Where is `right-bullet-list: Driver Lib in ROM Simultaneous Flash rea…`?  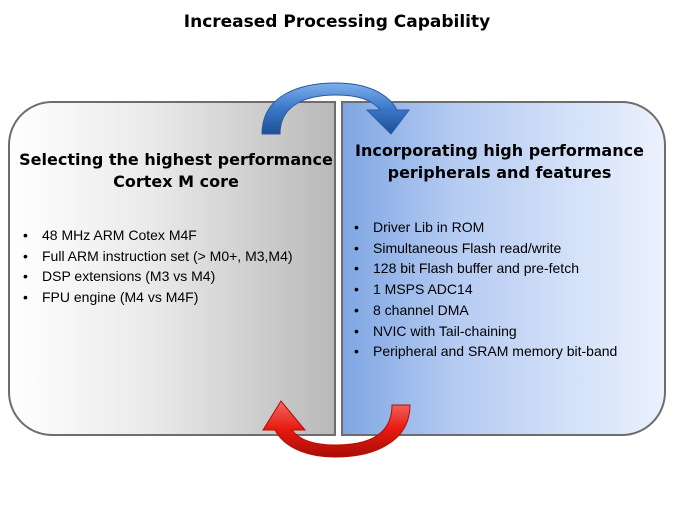
right-bullet-list: Driver Lib in ROM Simultaneous Flash rea… is located at coordinates (496, 289).